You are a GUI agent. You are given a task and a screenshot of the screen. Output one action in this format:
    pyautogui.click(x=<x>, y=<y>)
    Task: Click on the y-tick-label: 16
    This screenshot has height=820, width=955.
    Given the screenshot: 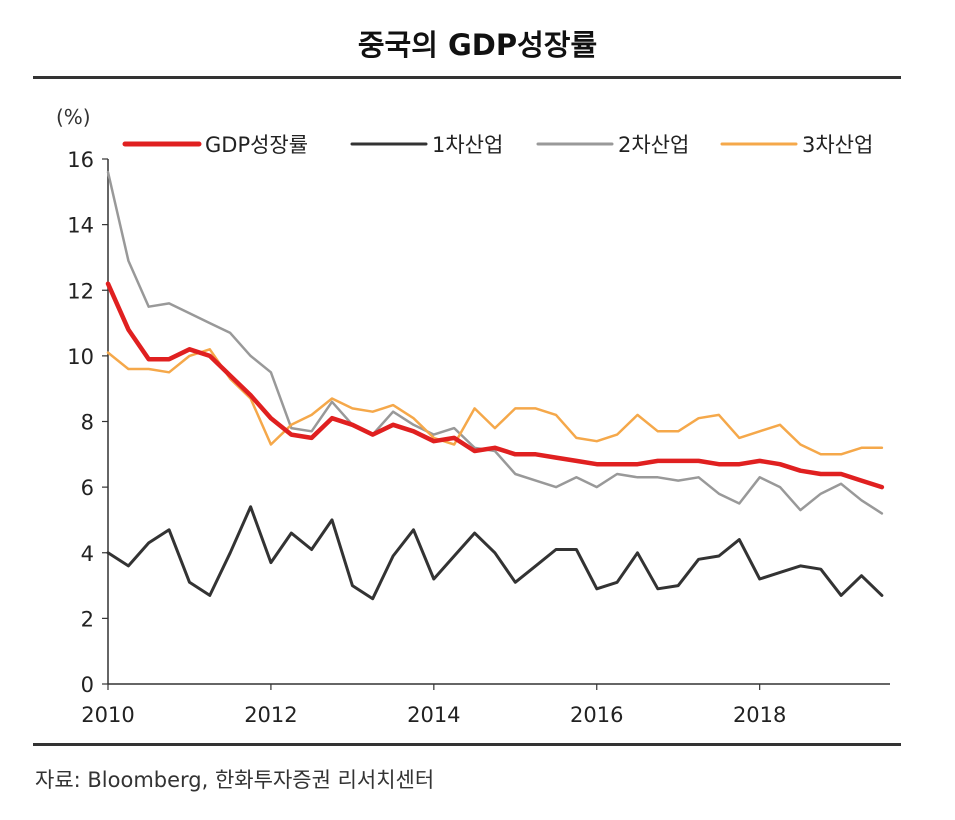 What is the action you would take?
    pyautogui.click(x=80, y=160)
    